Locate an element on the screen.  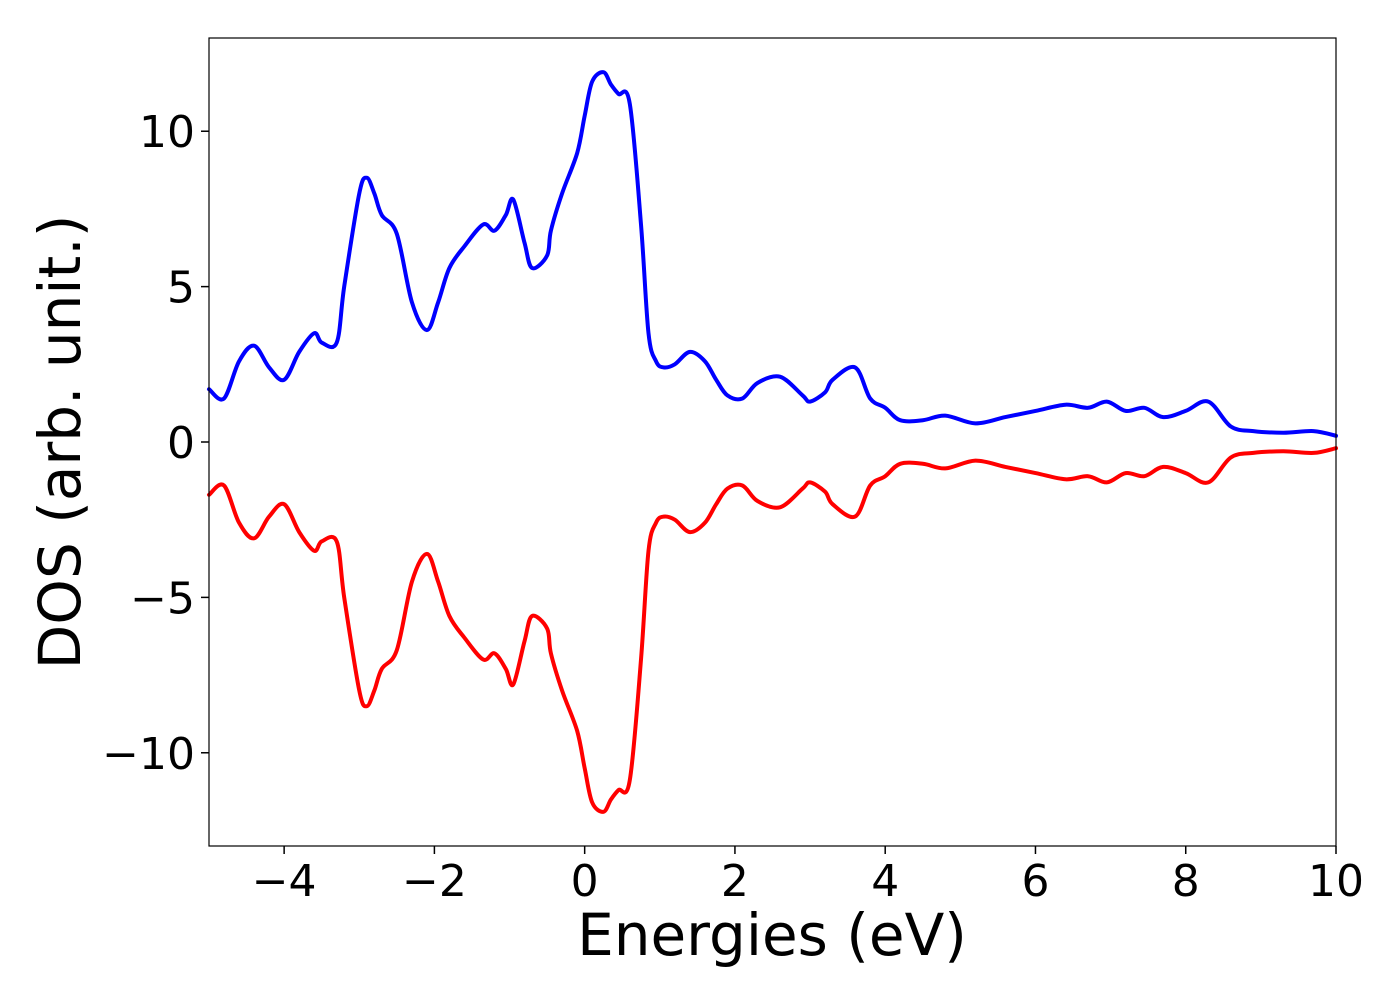
x-tick-label: 2 is located at coordinates (735, 881).